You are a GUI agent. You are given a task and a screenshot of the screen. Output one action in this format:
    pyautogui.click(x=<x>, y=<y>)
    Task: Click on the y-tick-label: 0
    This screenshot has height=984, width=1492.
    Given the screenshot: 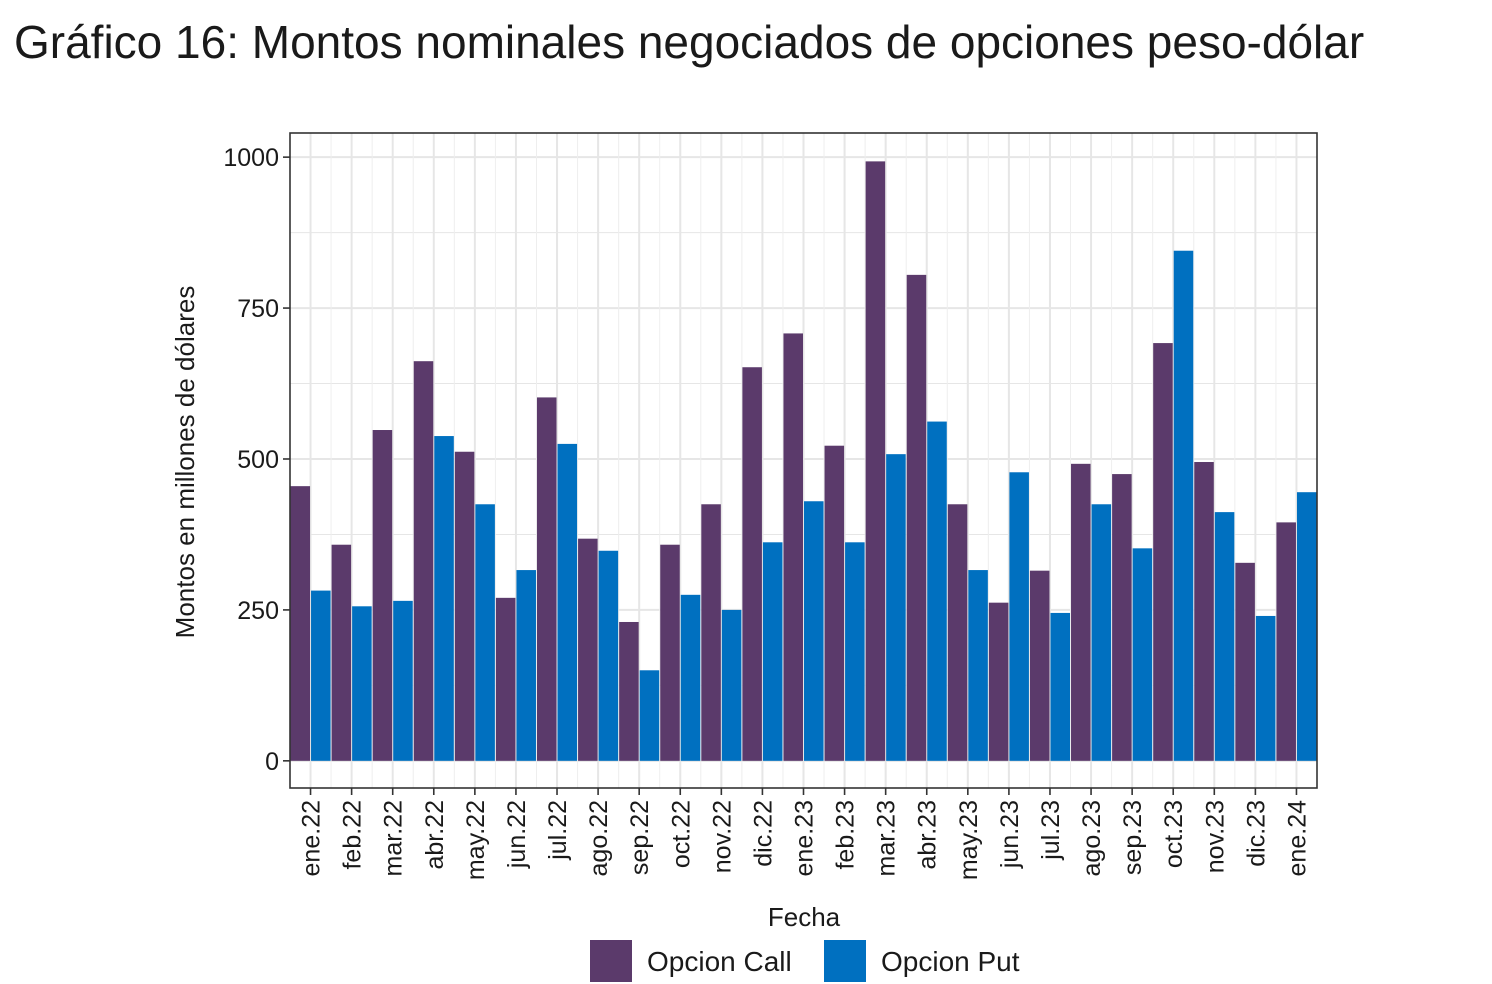 What is the action you would take?
    pyautogui.click(x=272, y=762)
    